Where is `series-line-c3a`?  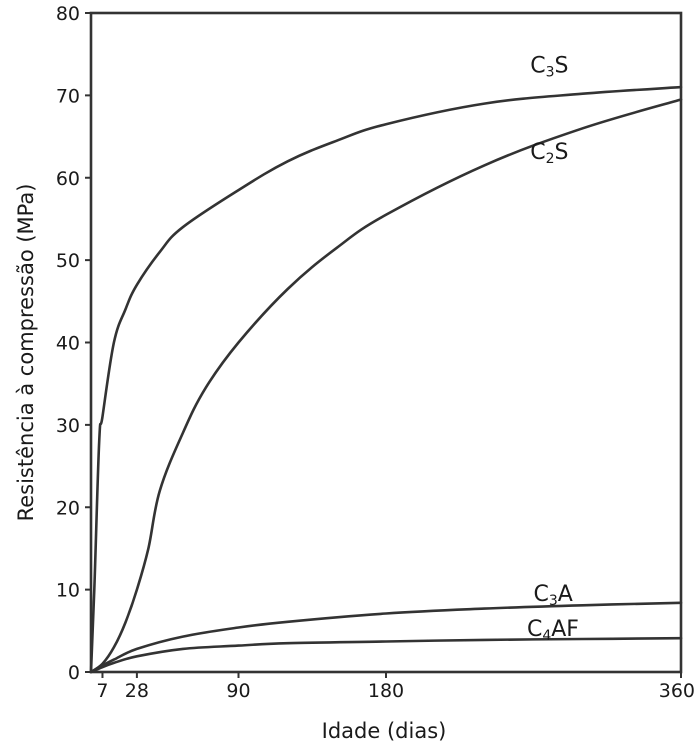 series-line-c3a is located at coordinates (386, 637).